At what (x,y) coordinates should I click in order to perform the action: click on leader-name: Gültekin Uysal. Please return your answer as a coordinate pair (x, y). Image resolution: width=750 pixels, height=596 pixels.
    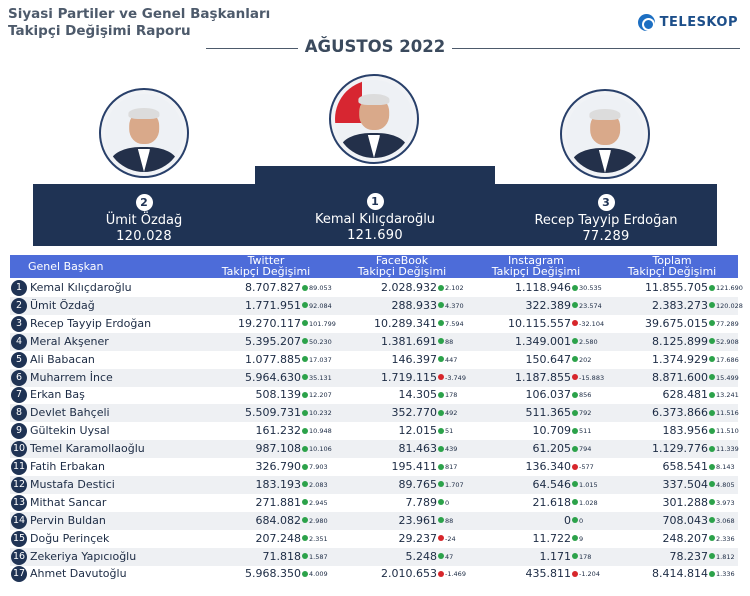
    Looking at the image, I should click on (70, 431).